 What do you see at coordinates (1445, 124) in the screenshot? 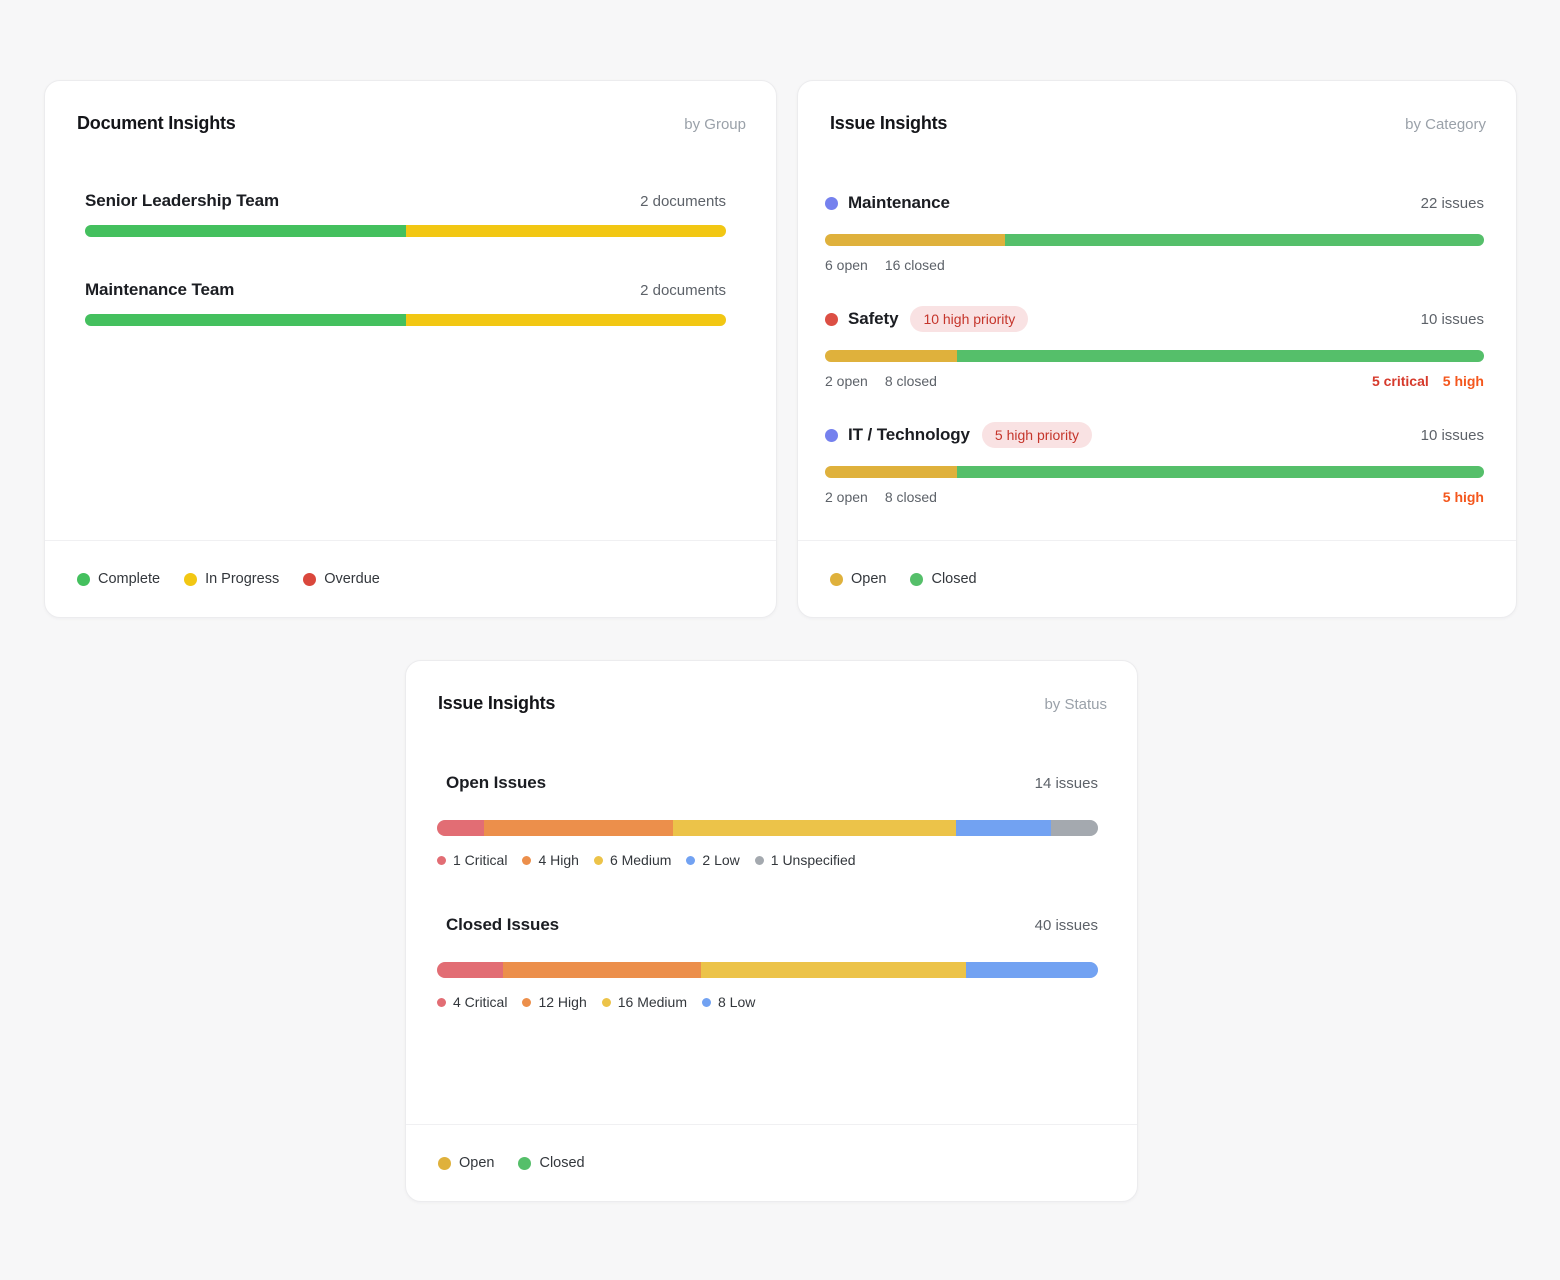
I see `card-grouping-label: by Category` at bounding box center [1445, 124].